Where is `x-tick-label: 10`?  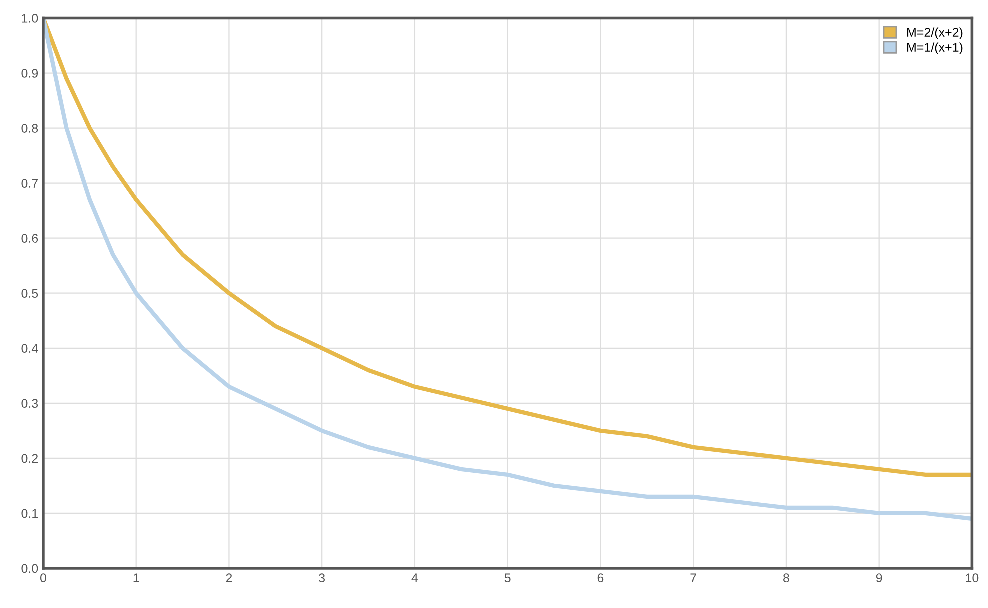 x-tick-label: 10 is located at coordinates (972, 578).